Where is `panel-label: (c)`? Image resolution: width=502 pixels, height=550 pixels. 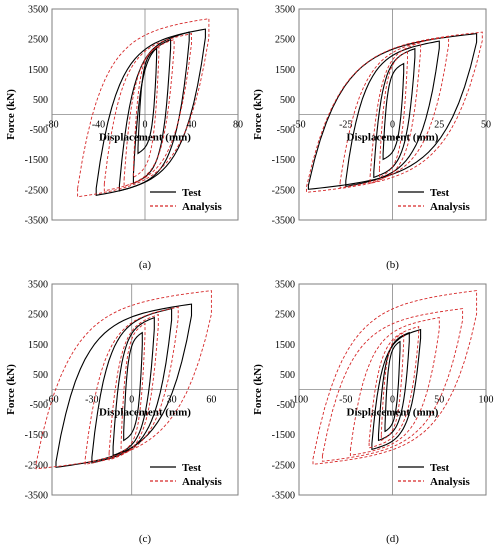 panel-label: (c) is located at coordinates (145, 539).